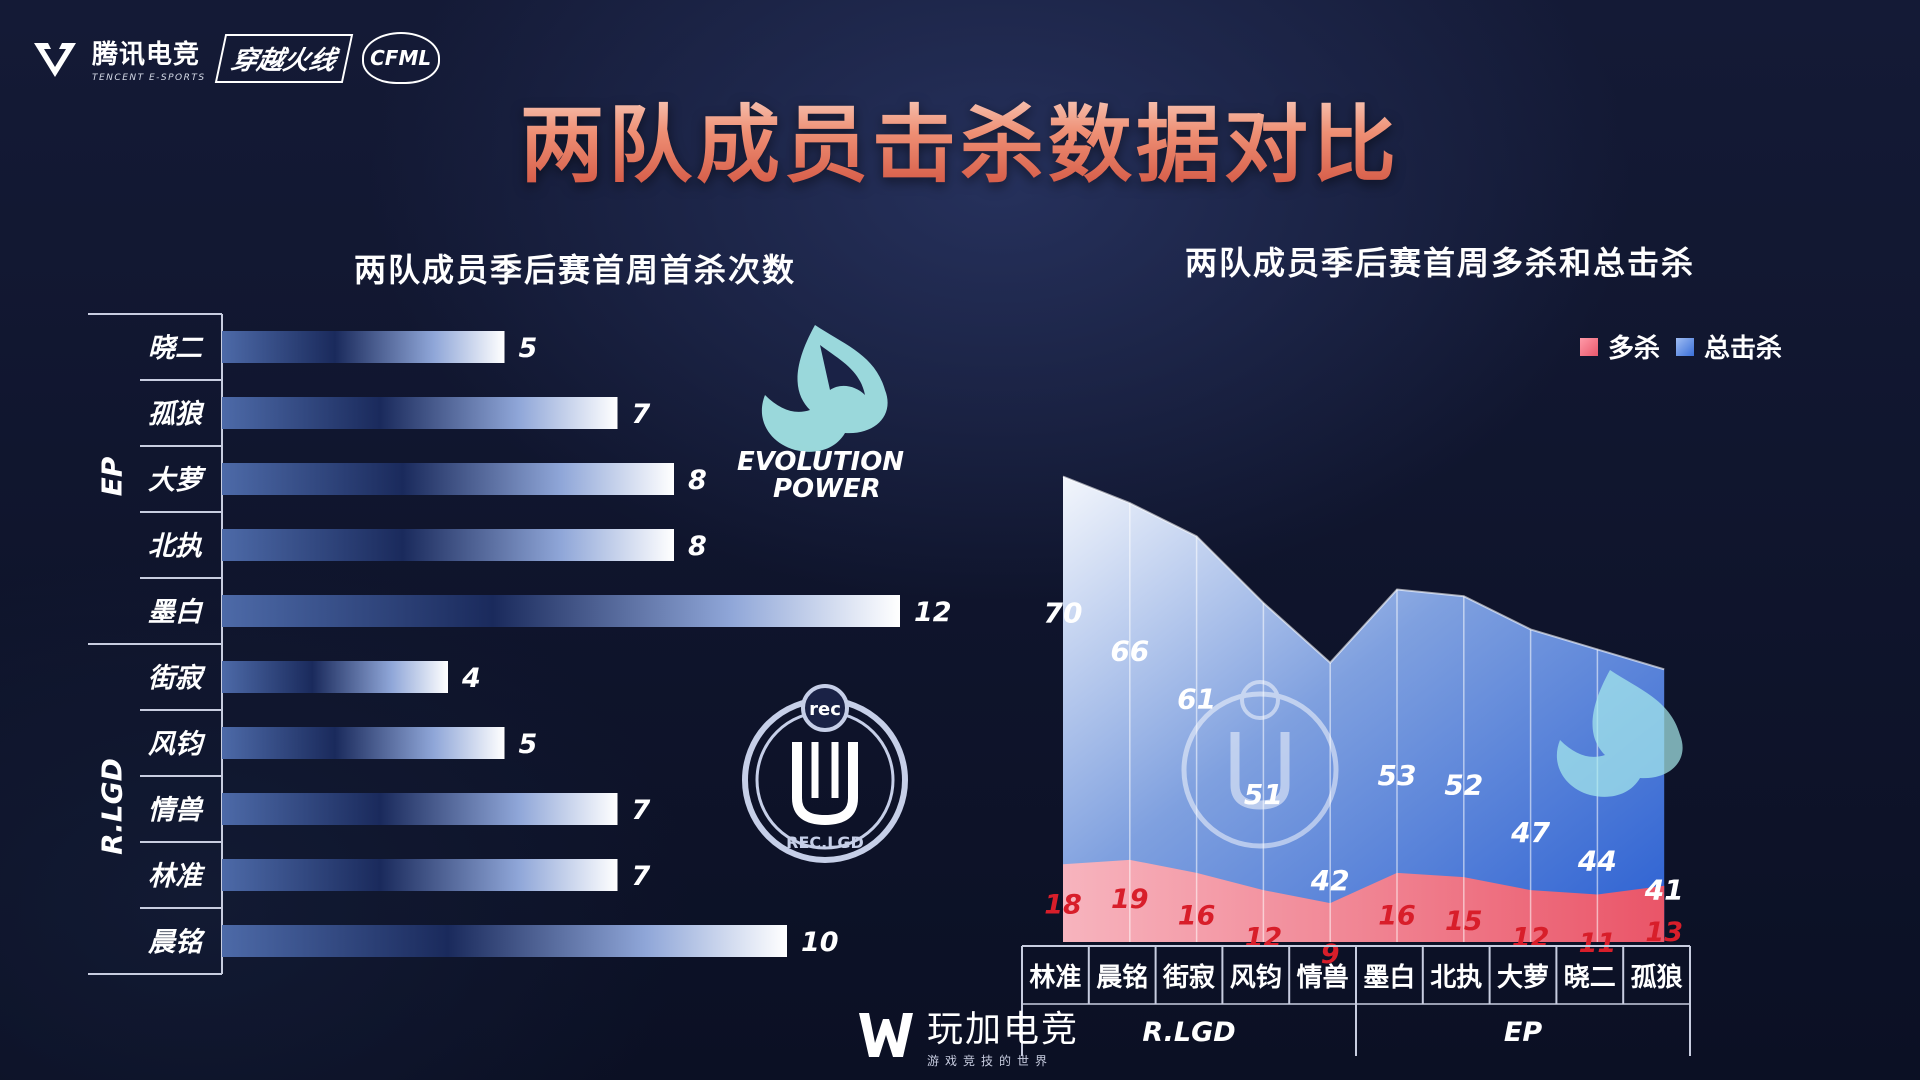 This screenshot has width=1920, height=1080. What do you see at coordinates (820, 462) in the screenshot?
I see `ep-logo-line1: EVOLUTION` at bounding box center [820, 462].